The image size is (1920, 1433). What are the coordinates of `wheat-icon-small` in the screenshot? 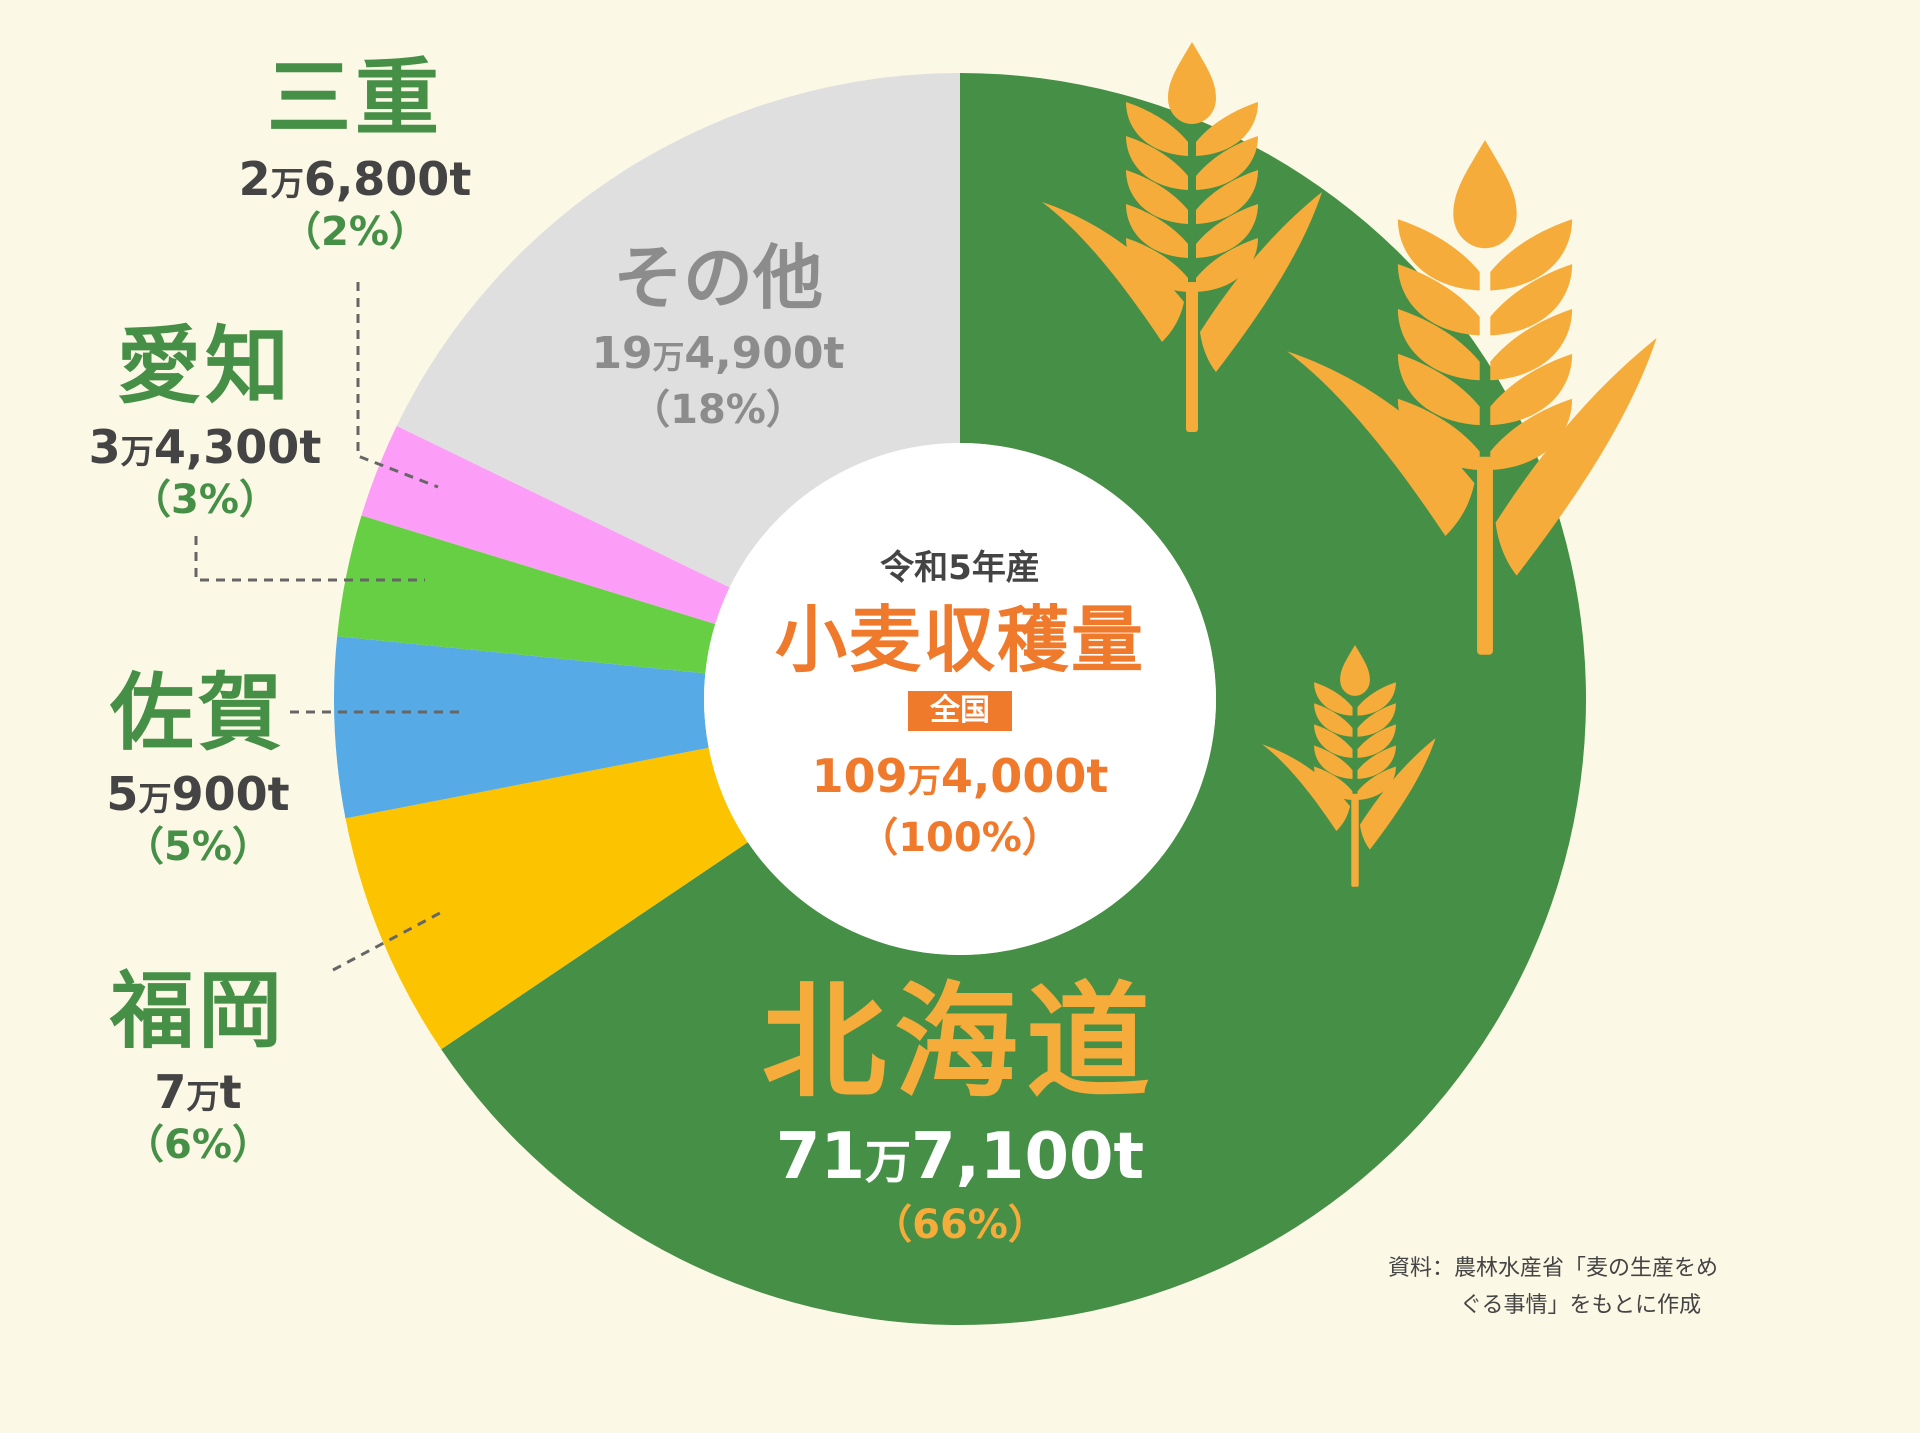 It's located at (1349, 766).